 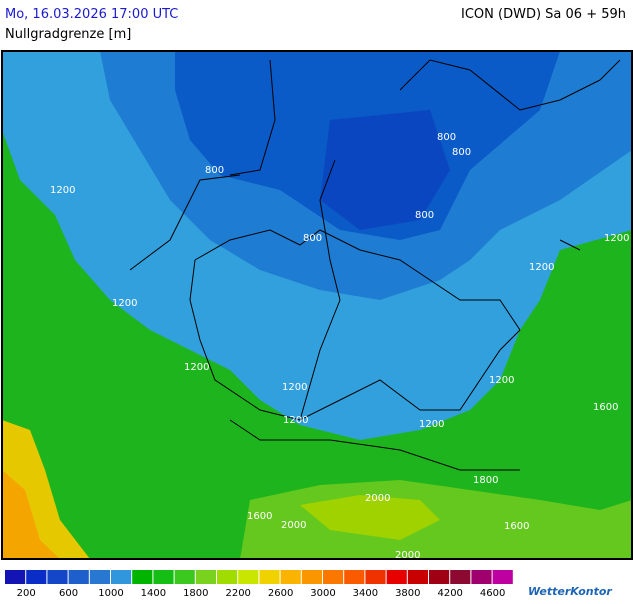 I want to click on legend-label: 2600, so click(x=280, y=593).